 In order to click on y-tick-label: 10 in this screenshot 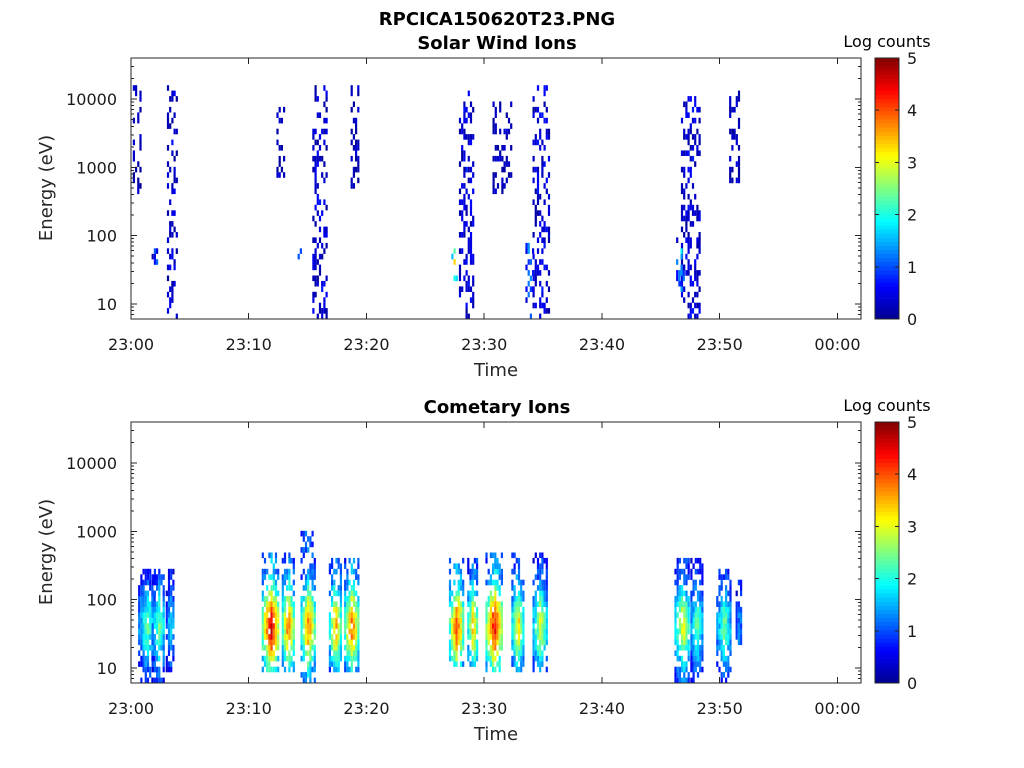, I will do `click(107, 668)`.